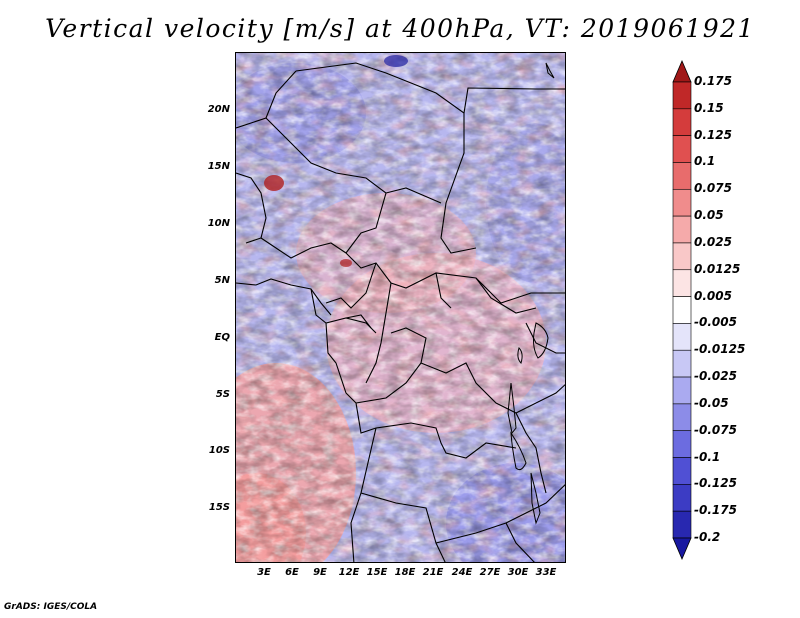 The height and width of the screenshot is (618, 800). I want to click on colorbar-level-label: -0.075, so click(715, 429).